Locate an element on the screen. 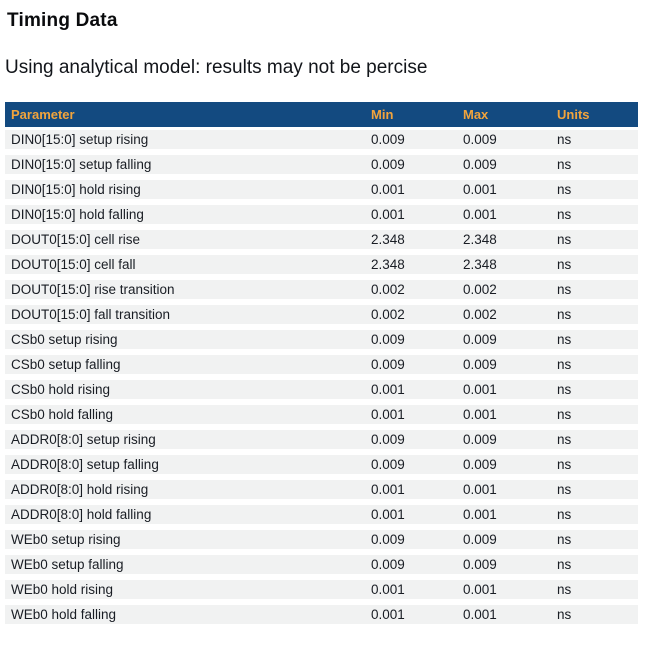 Image resolution: width=650 pixels, height=646 pixels. cell-parameter: DIN0[15:0] hold falling is located at coordinates (185, 216).